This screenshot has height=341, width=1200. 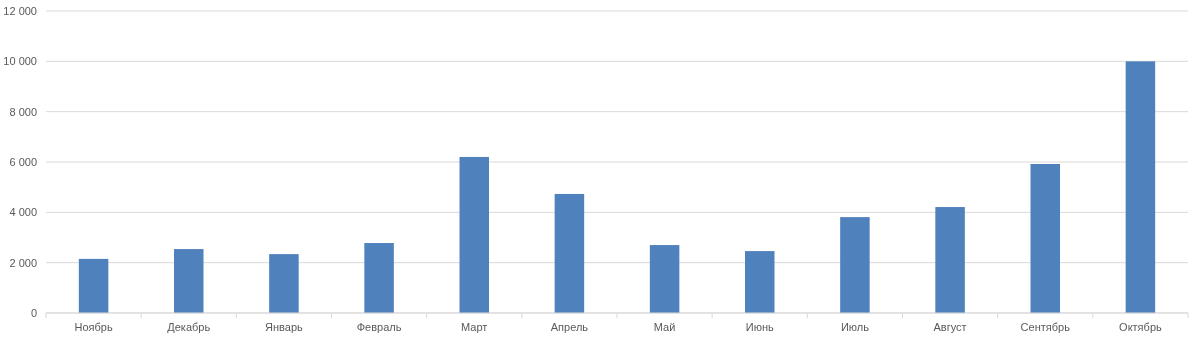 I want to click on y-tick-label: 2 000, so click(x=23, y=262).